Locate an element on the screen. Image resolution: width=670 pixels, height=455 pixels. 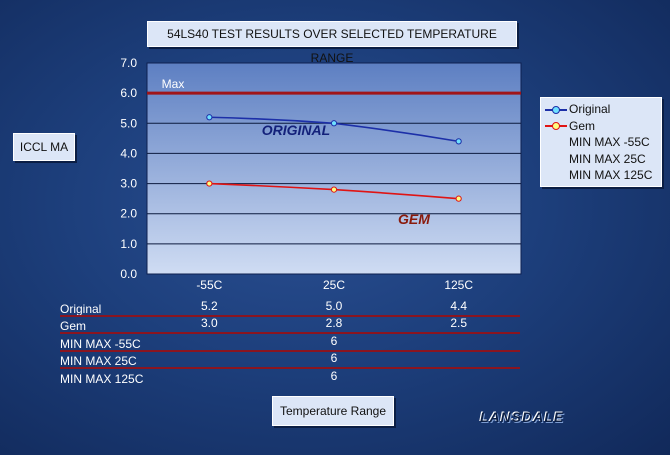
y-tick-label: 4.0 is located at coordinates (128, 153).